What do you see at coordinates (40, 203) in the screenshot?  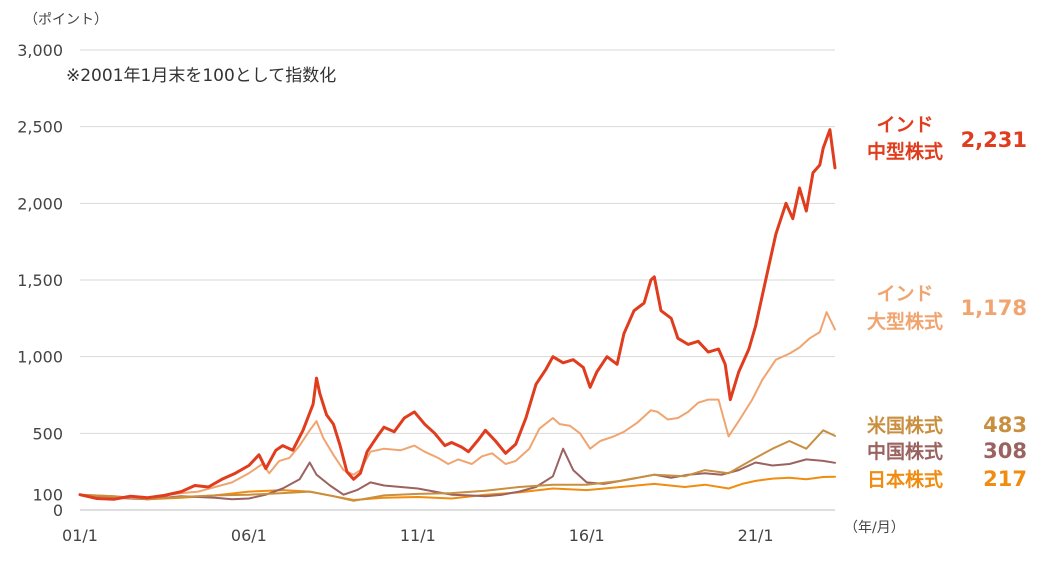 I see `y-tick-label: 2,000` at bounding box center [40, 203].